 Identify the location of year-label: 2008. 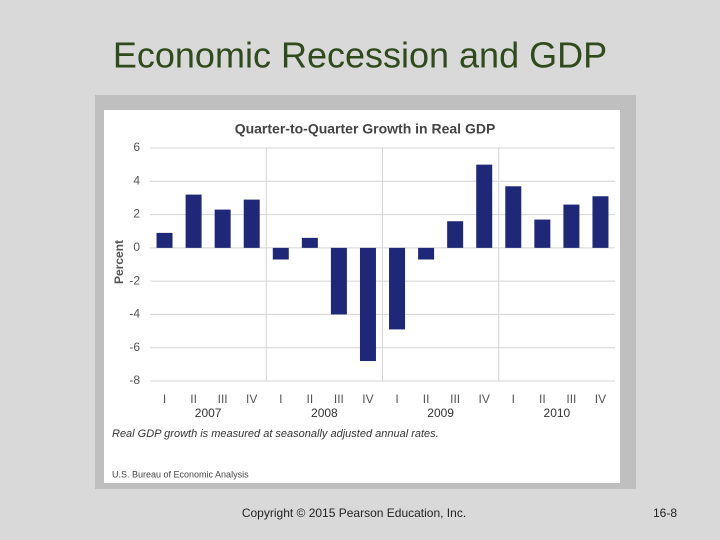
(324, 413).